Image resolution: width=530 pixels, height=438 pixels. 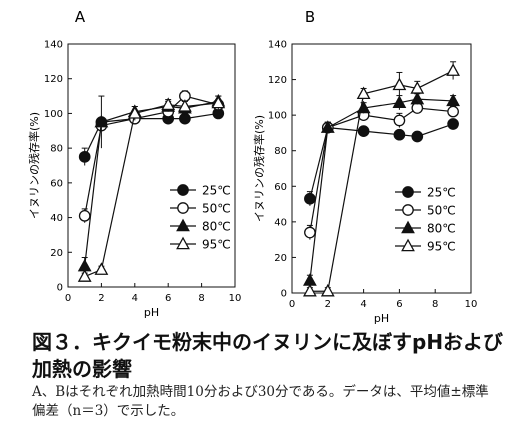 I want to click on panel-label: A, so click(x=80, y=17).